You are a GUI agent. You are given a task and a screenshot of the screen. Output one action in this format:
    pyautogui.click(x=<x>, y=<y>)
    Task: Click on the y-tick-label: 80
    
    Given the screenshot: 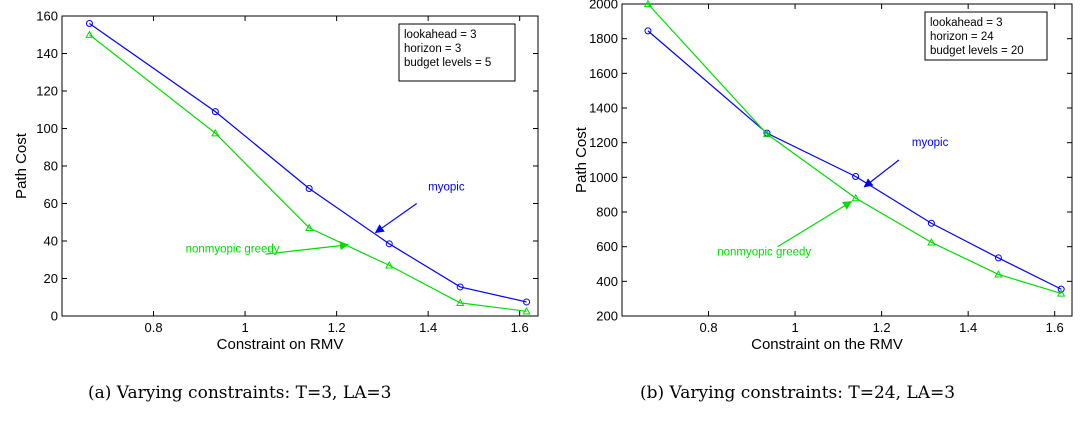 What is the action you would take?
    pyautogui.click(x=51, y=166)
    